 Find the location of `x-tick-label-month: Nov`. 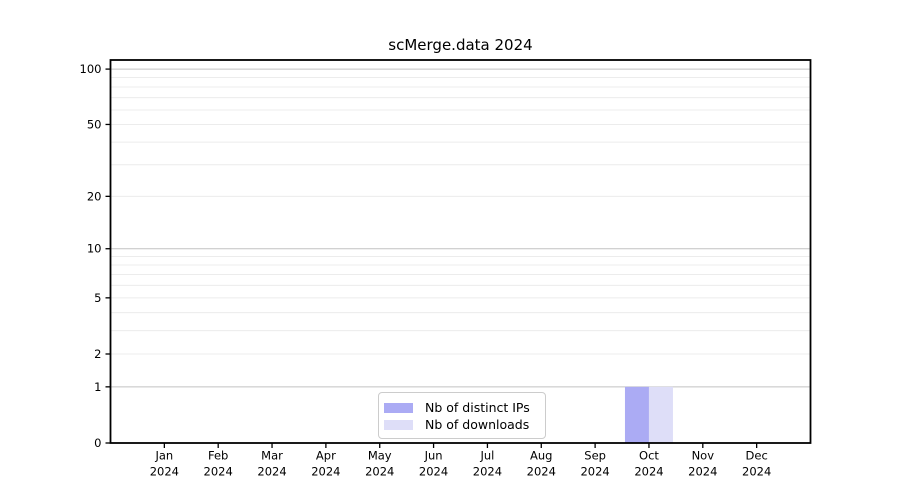

x-tick-label-month: Nov is located at coordinates (703, 456).